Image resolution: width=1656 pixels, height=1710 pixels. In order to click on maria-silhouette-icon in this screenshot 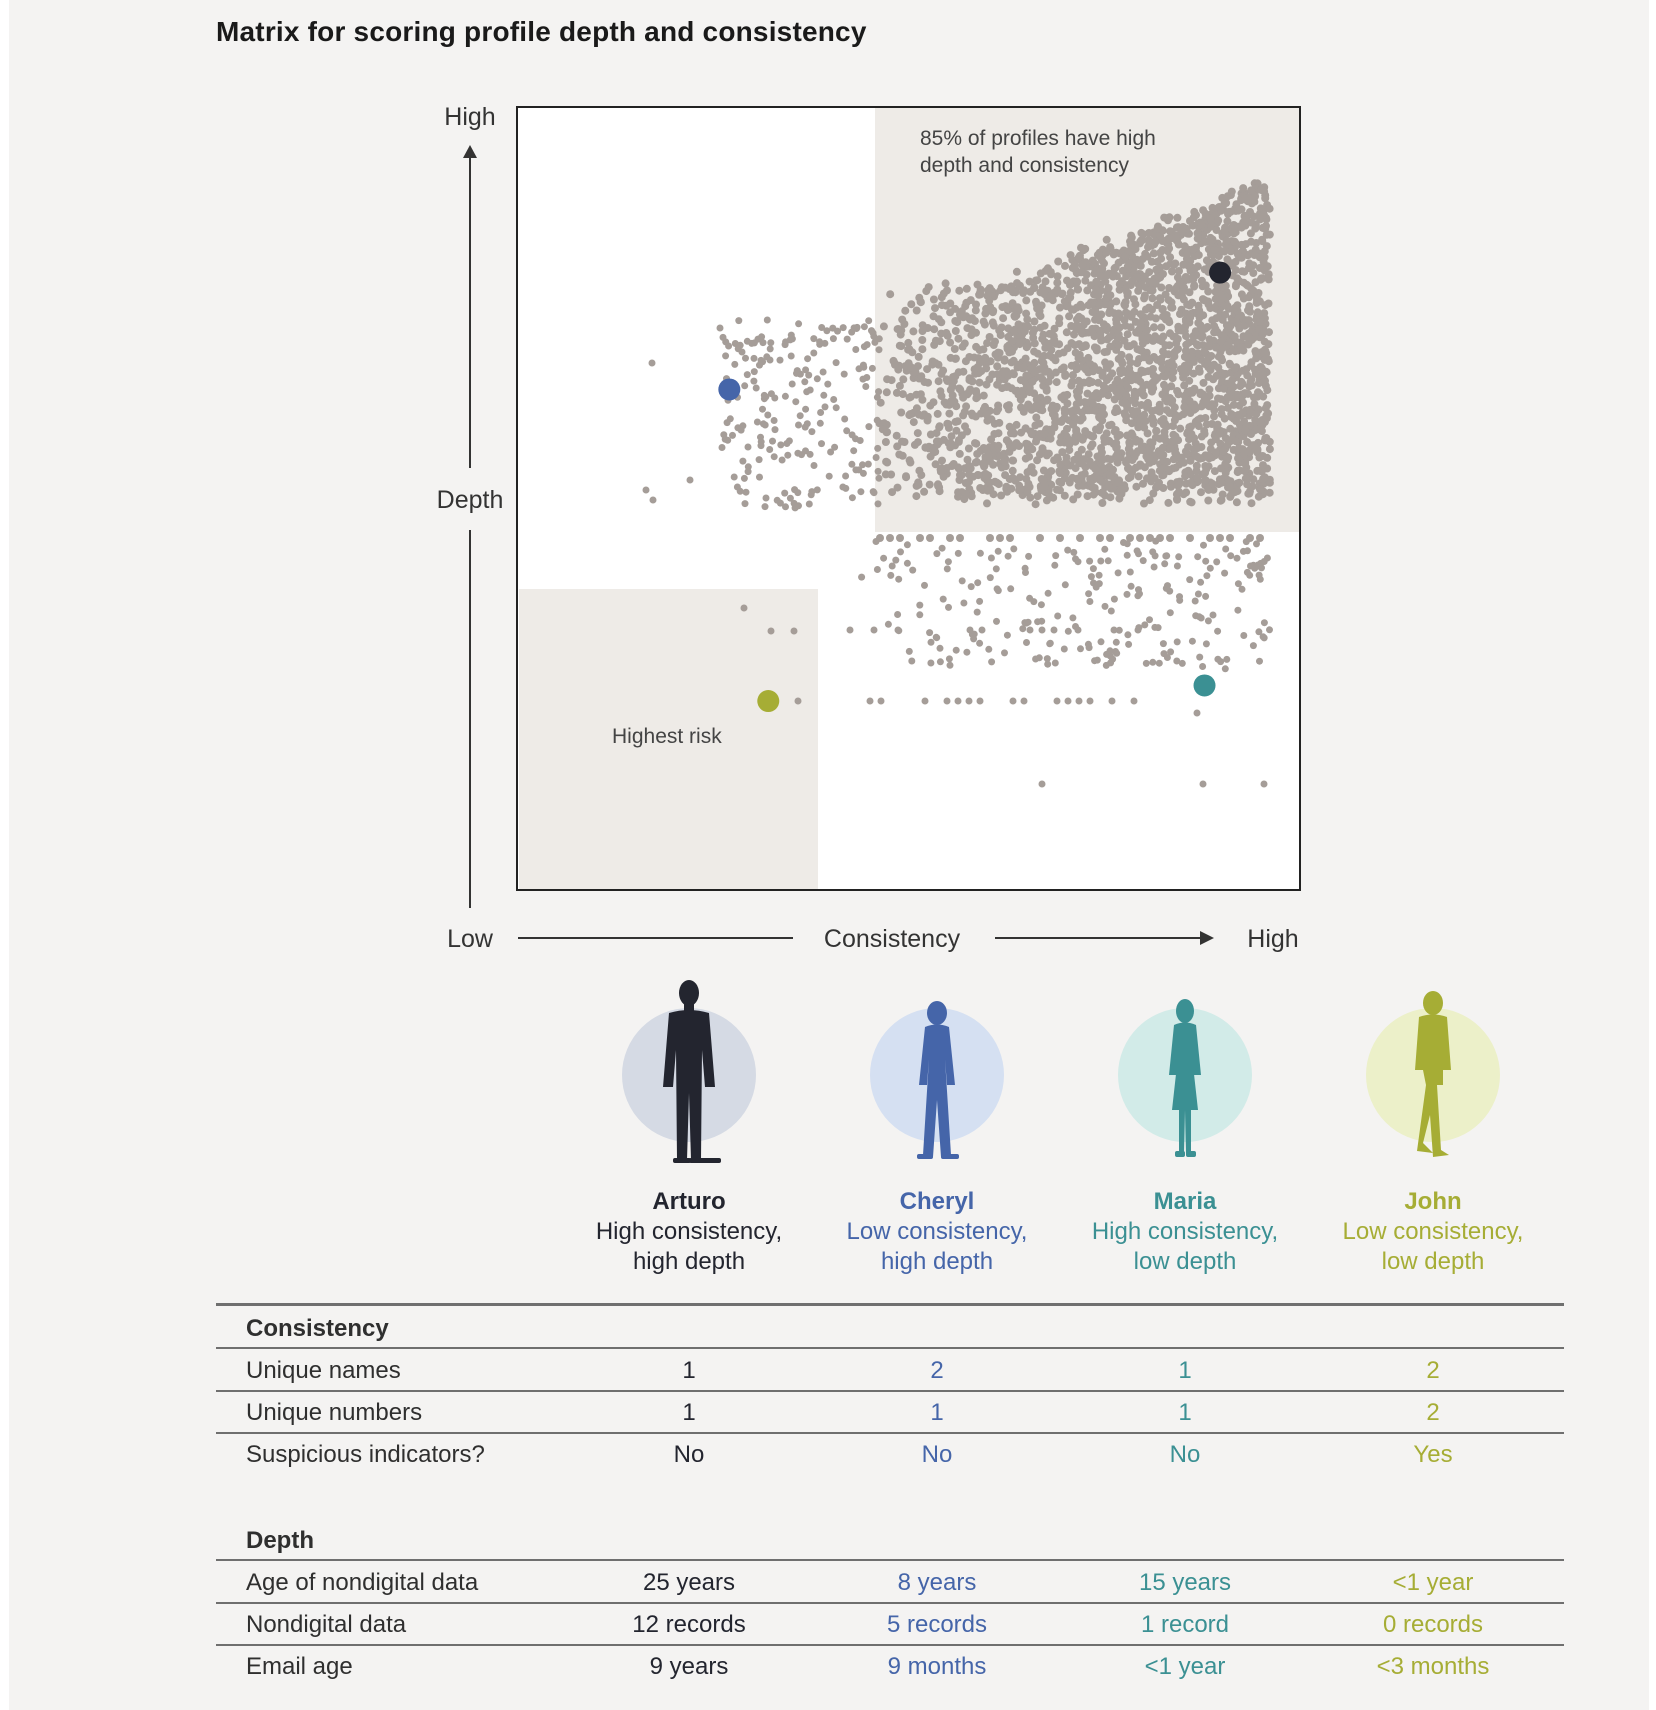, I will do `click(1185, 1078)`.